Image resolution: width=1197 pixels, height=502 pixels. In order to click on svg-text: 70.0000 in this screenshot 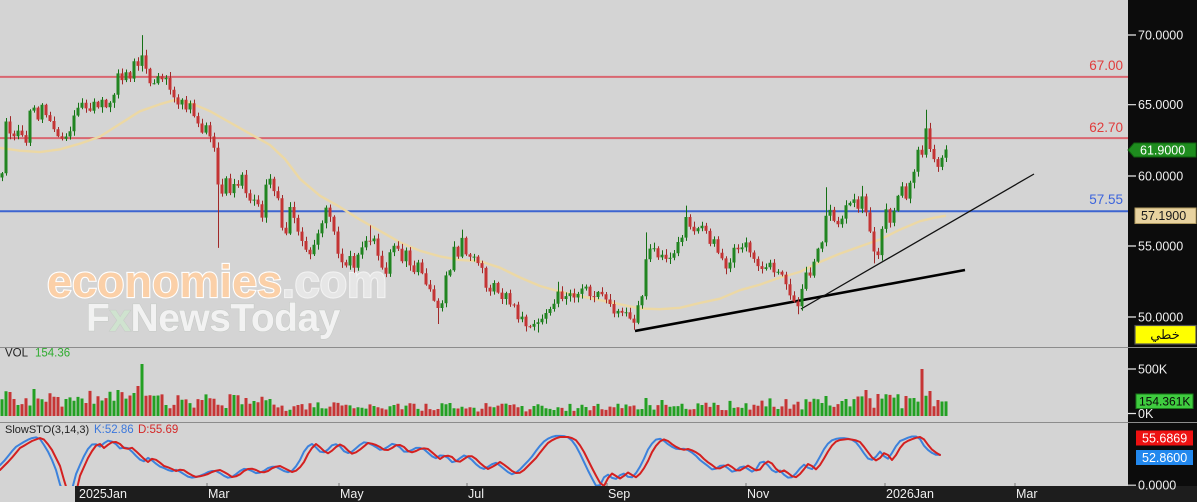, I will do `click(1160, 36)`.